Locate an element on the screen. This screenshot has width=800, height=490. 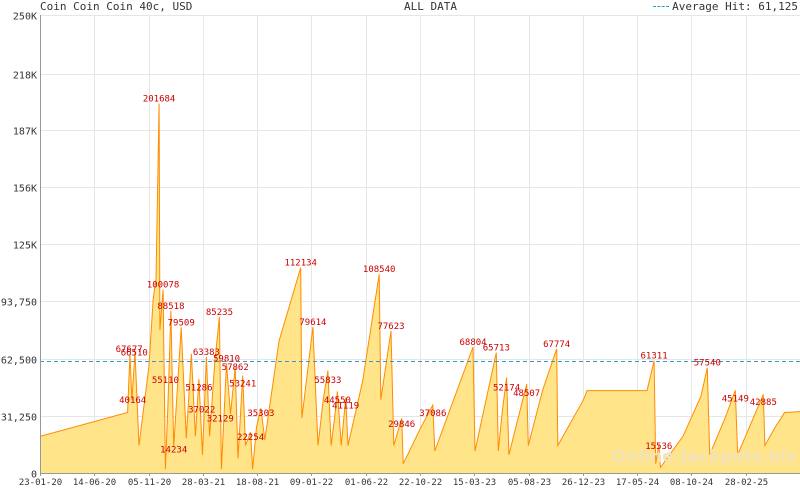
data-label: 108540 is located at coordinates (379, 270).